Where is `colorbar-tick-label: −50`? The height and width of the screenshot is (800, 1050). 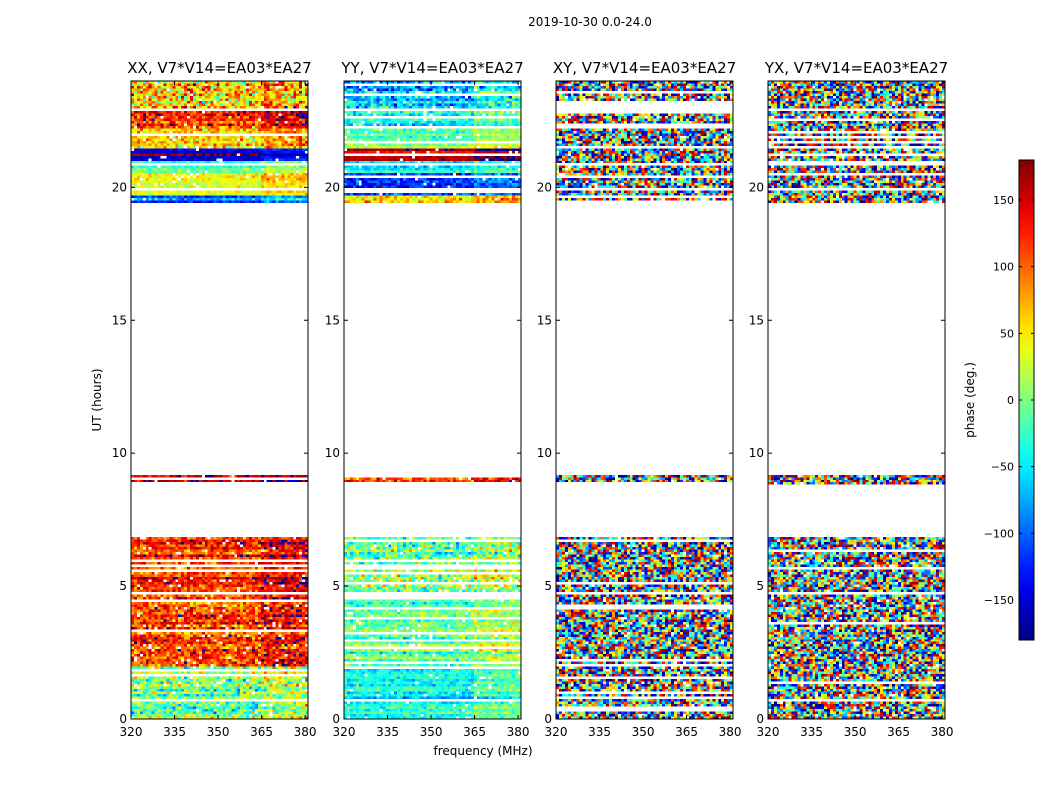 colorbar-tick-label: −50 is located at coordinates (1002, 467).